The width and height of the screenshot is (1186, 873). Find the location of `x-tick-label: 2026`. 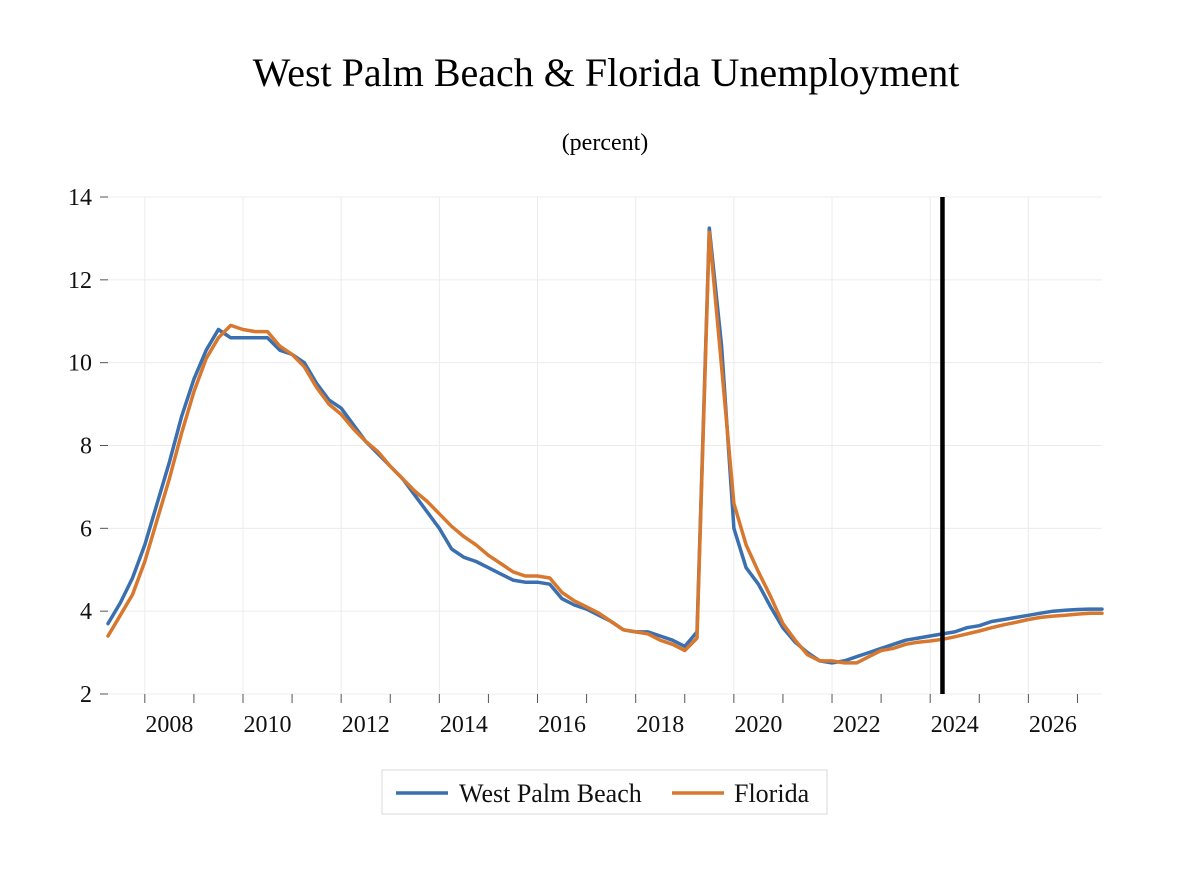

x-tick-label: 2026 is located at coordinates (1053, 725).